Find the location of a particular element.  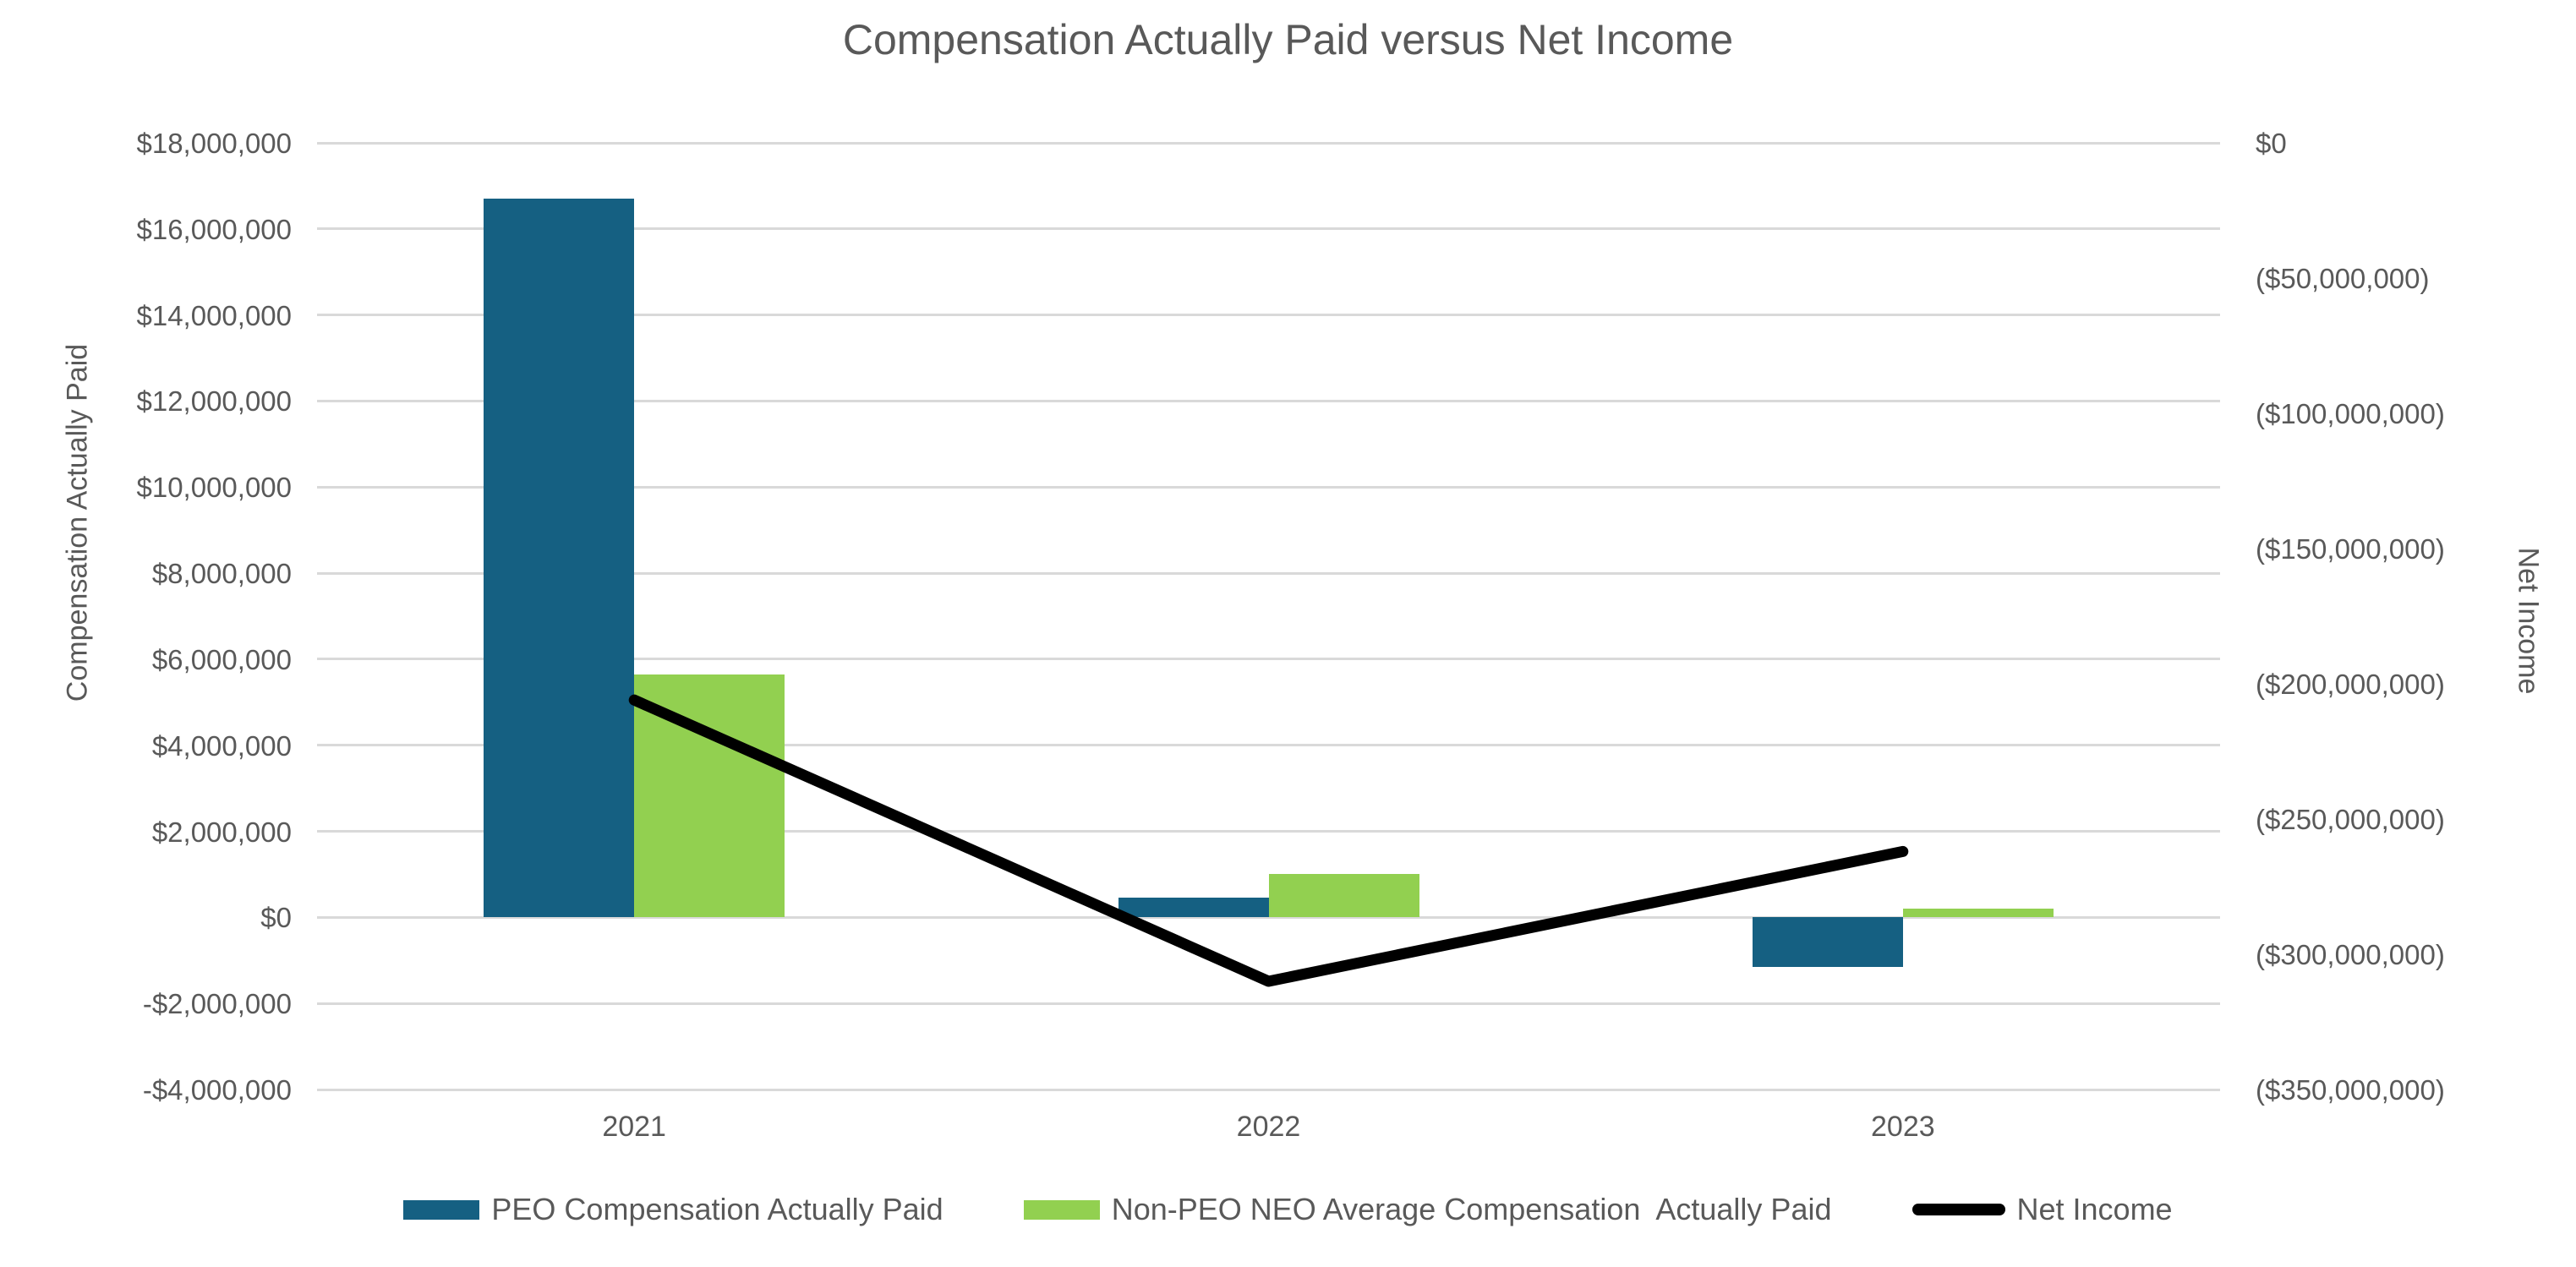

bar-neo-2021 is located at coordinates (709, 796).